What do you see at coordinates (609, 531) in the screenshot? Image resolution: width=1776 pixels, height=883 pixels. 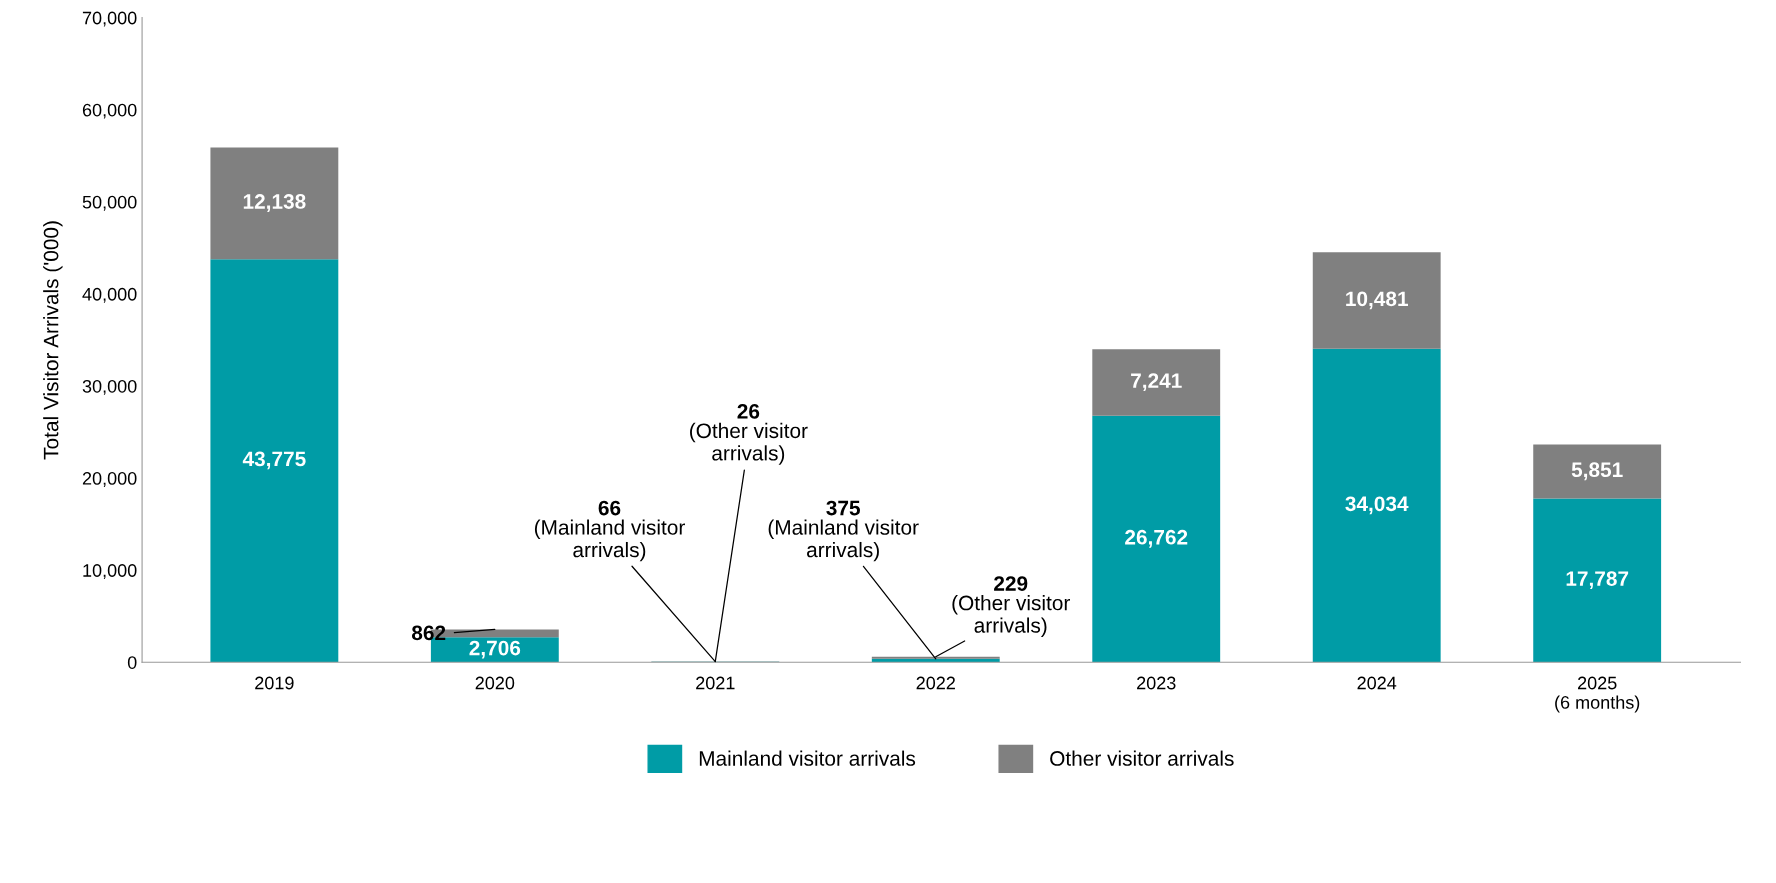 I see `annotation: 66 (Mainland visitor arrivals)` at bounding box center [609, 531].